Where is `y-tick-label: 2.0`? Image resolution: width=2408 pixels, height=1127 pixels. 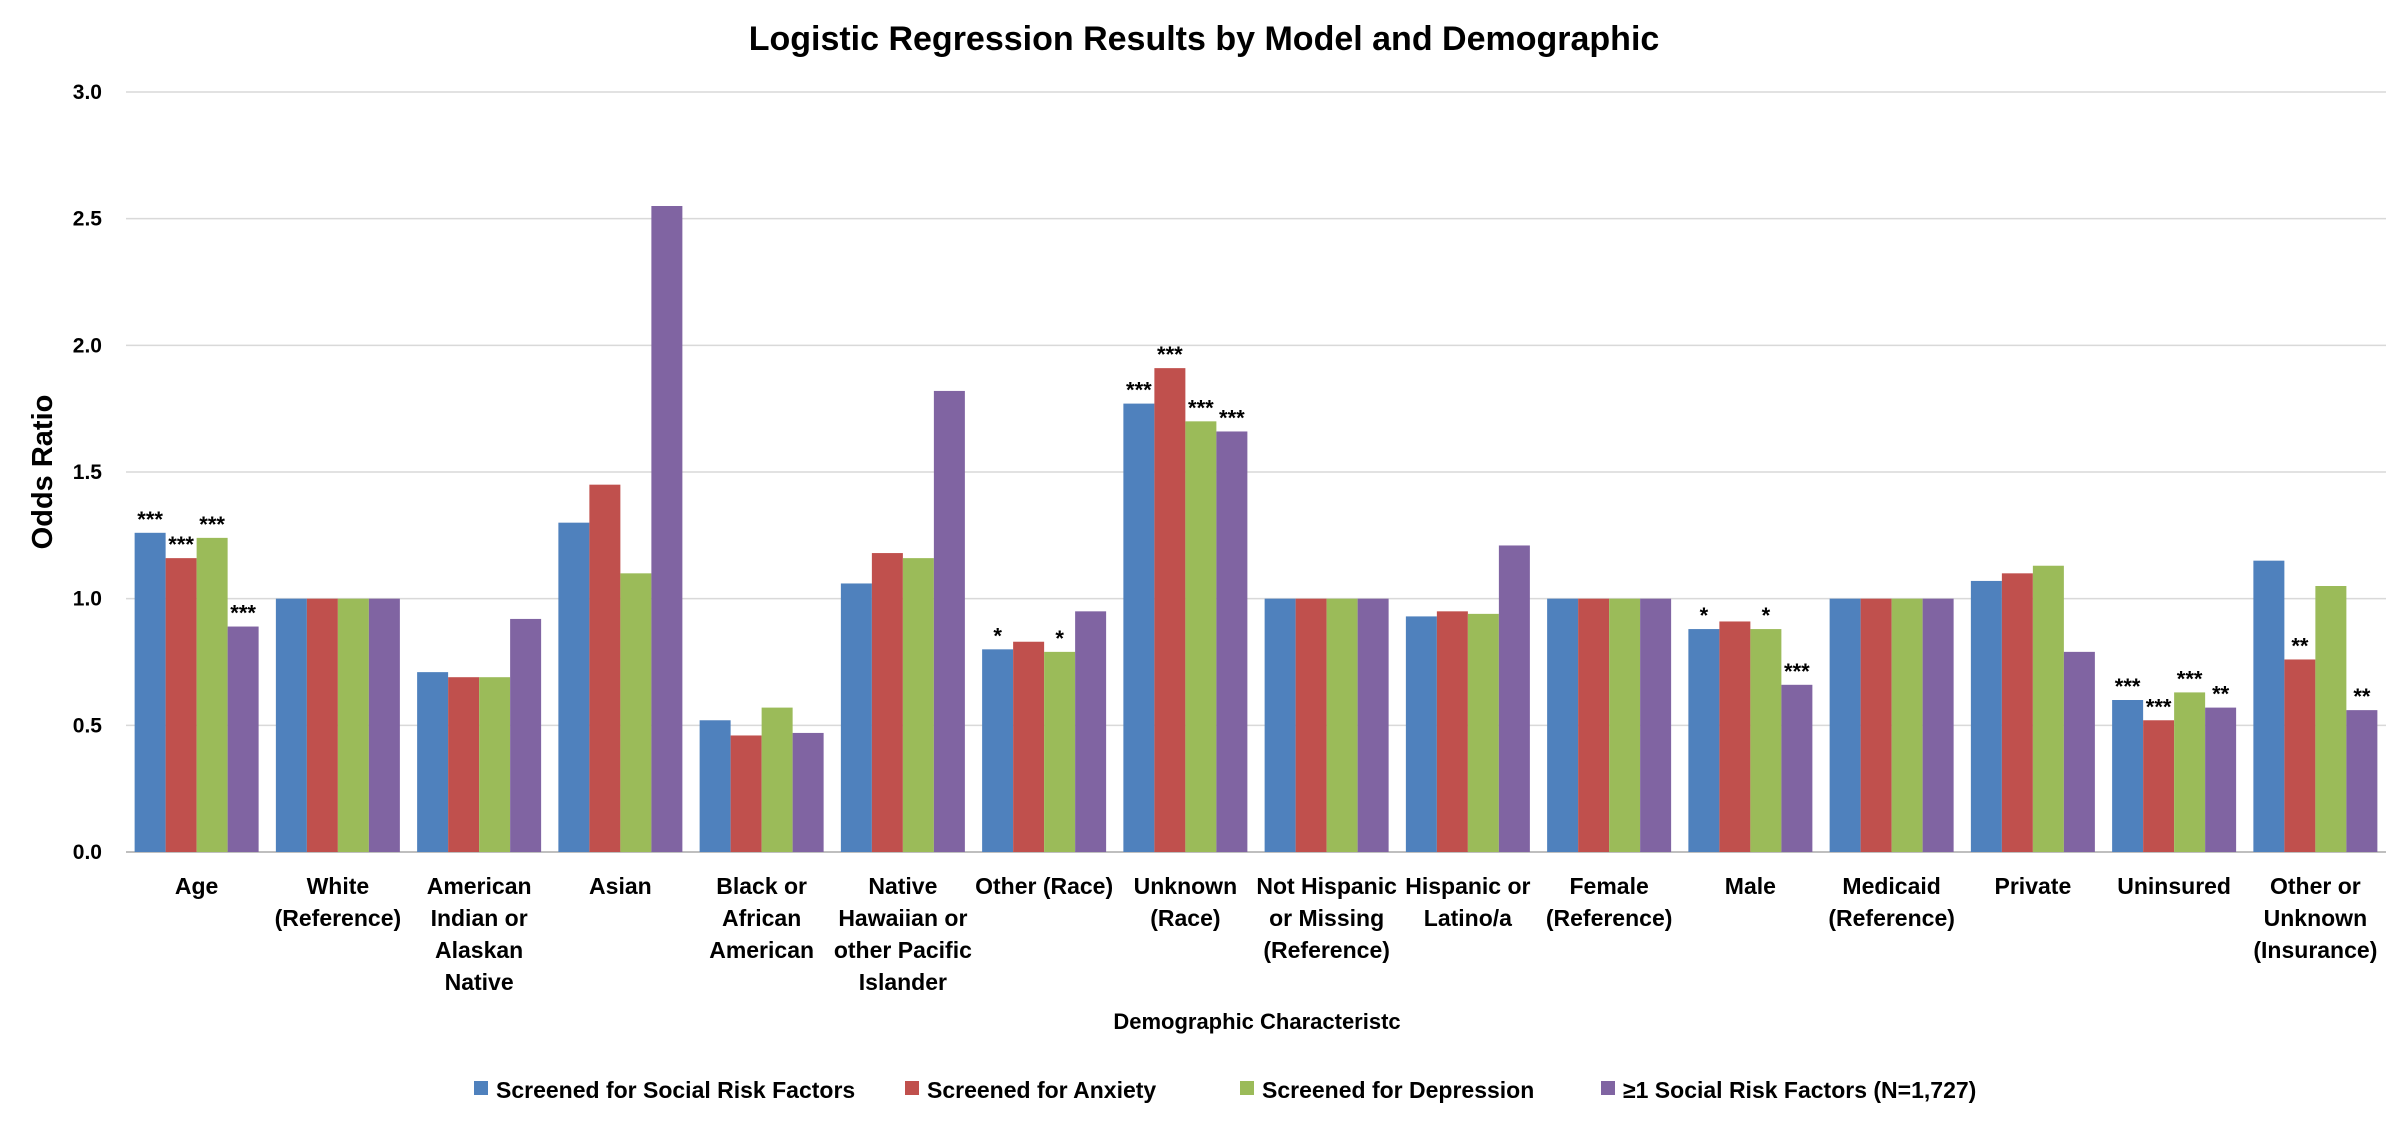
y-tick-label: 2.0 is located at coordinates (87, 345).